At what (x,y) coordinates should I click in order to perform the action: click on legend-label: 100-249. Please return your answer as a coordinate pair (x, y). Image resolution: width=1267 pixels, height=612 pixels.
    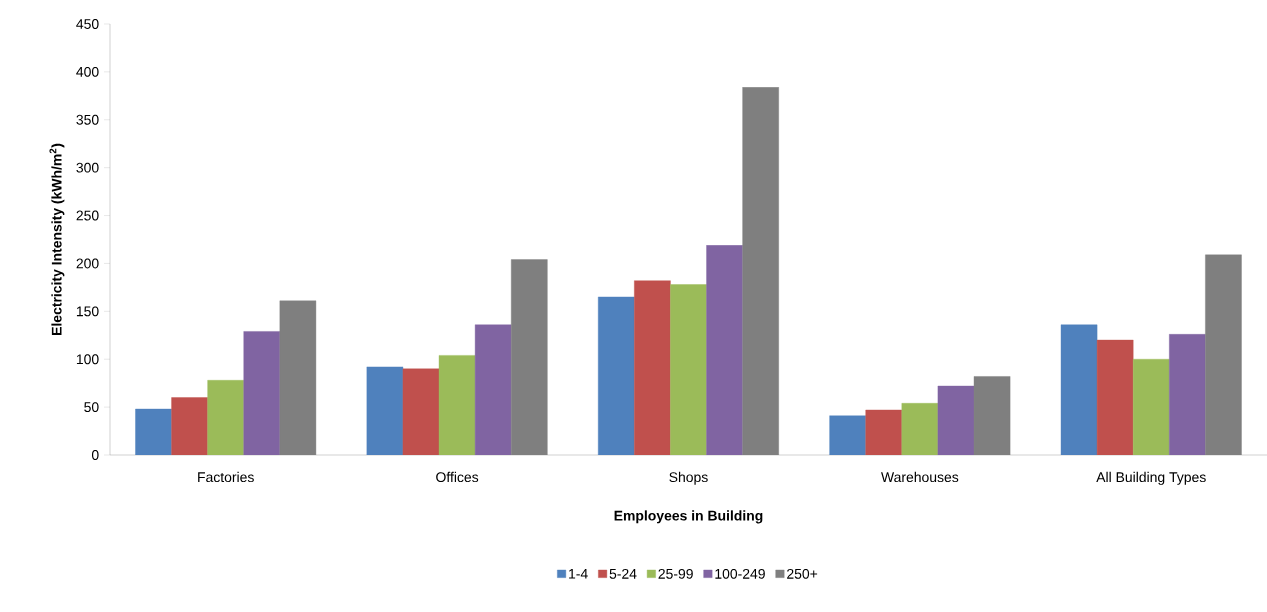
    Looking at the image, I should click on (740, 573).